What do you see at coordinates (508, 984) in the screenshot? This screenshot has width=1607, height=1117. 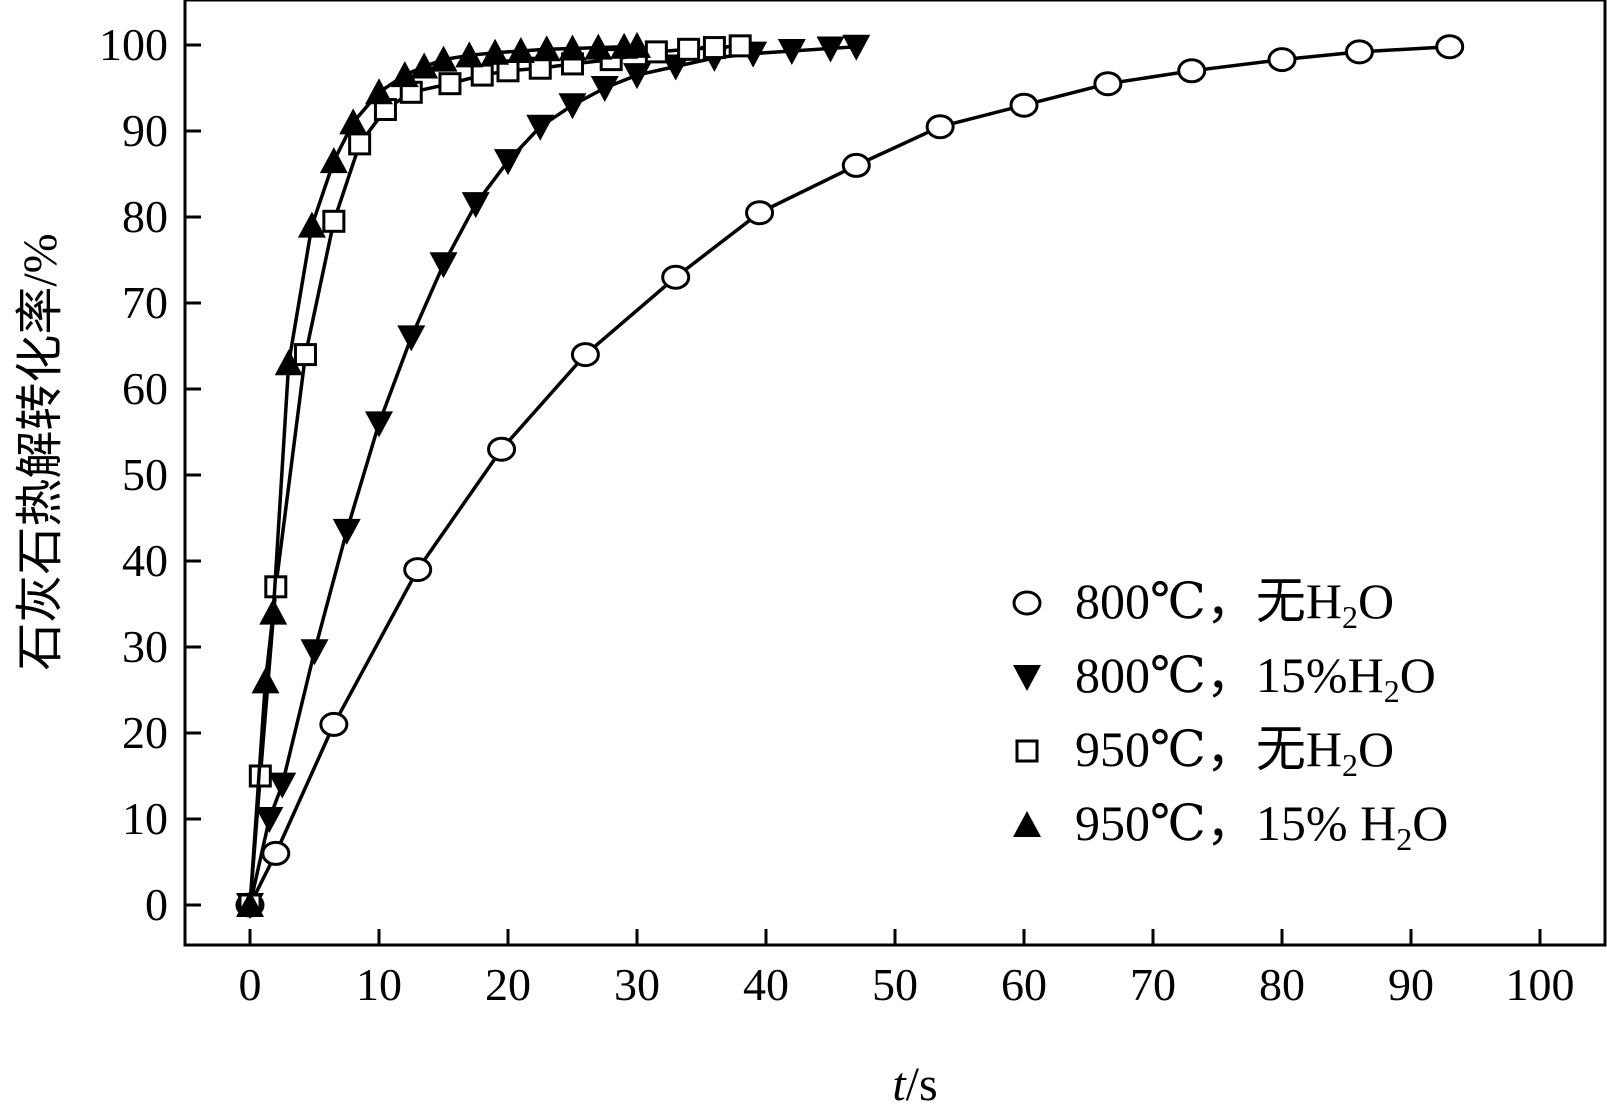 I see `x-tick-label: 20` at bounding box center [508, 984].